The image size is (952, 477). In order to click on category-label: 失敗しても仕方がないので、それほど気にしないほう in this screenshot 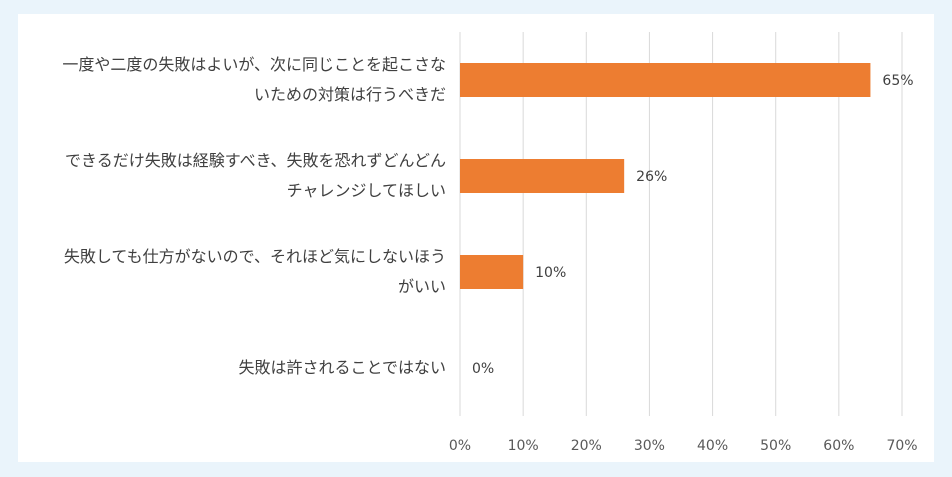, I will do `click(254, 256)`.